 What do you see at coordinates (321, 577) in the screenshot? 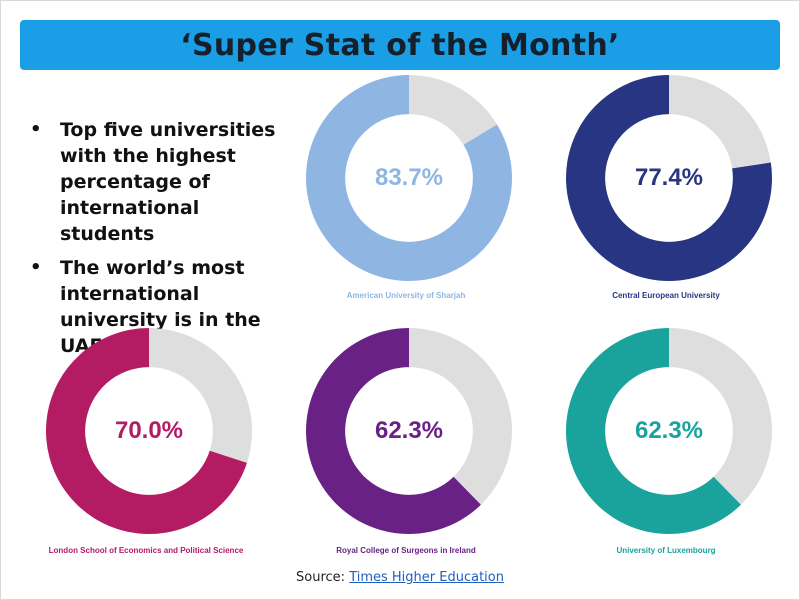
I see `source-prefix: Source:` at bounding box center [321, 577].